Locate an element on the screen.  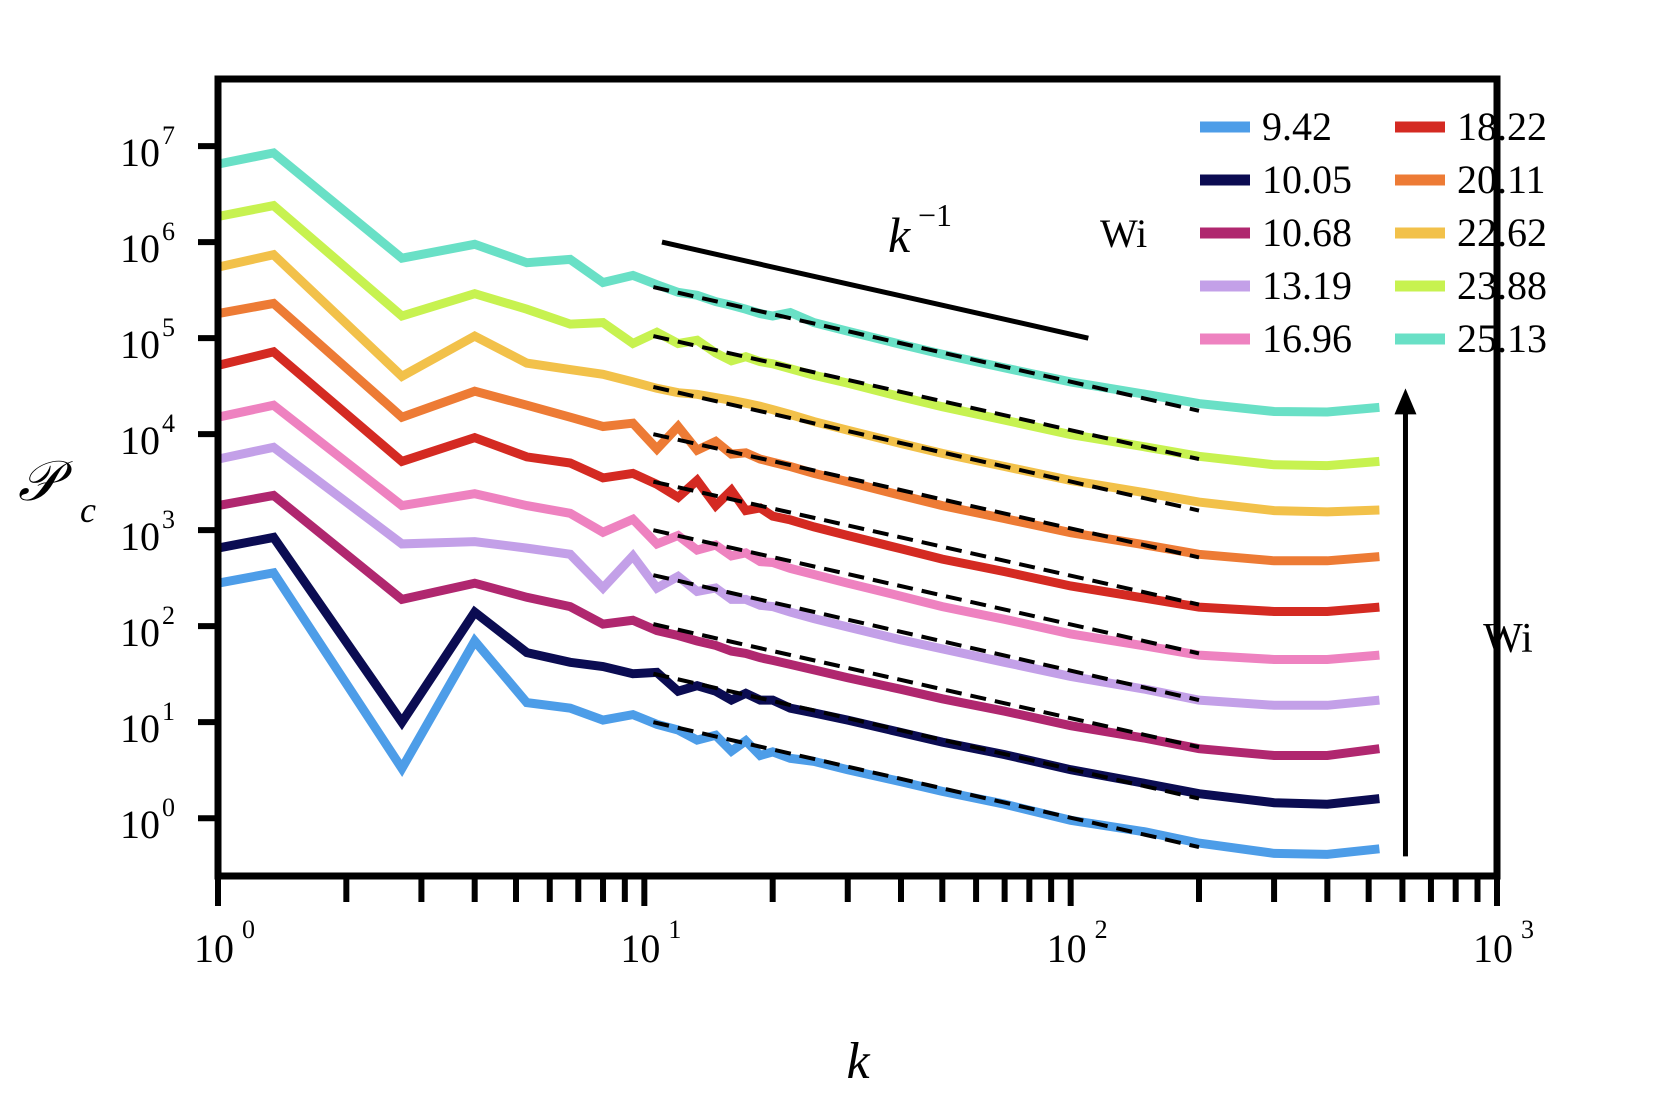
y-tick-label-2: 10 is located at coordinates (140, 632).